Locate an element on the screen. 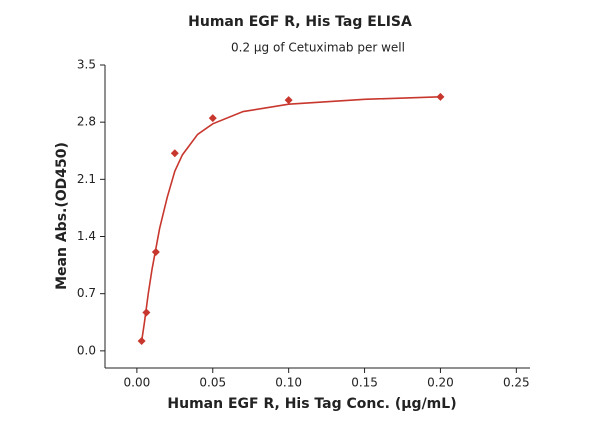 The width and height of the screenshot is (600, 421). y-tick-label: 3.5 is located at coordinates (86, 65).